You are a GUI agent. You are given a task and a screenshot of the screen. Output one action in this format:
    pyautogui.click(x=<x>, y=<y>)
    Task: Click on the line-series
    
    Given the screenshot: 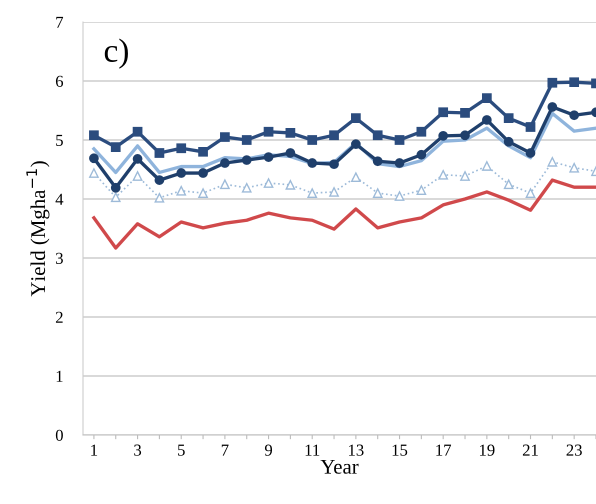 What is the action you would take?
    pyautogui.click(x=344, y=214)
    